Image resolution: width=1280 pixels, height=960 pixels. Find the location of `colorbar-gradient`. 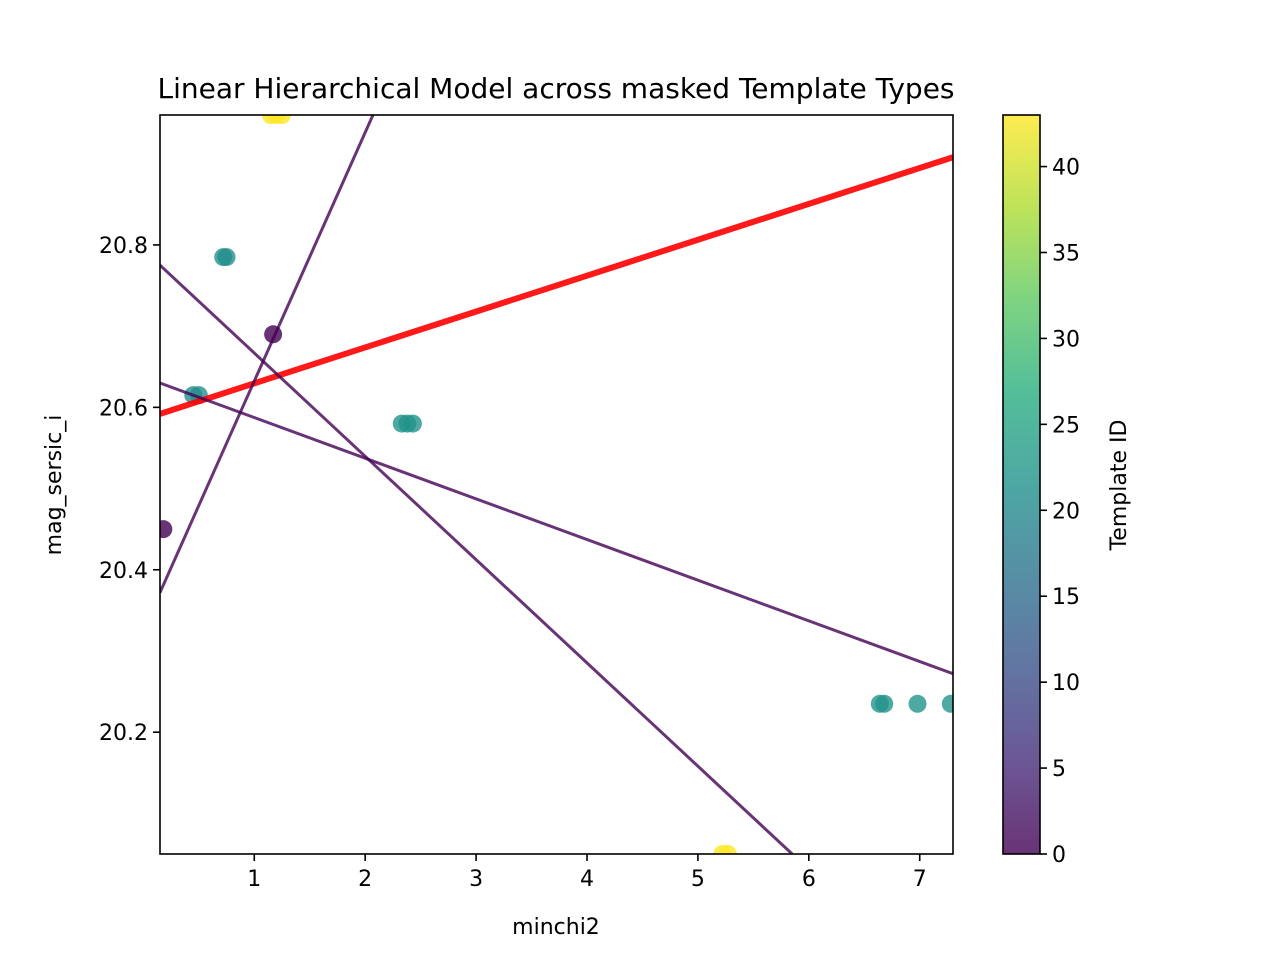

colorbar-gradient is located at coordinates (1021, 484).